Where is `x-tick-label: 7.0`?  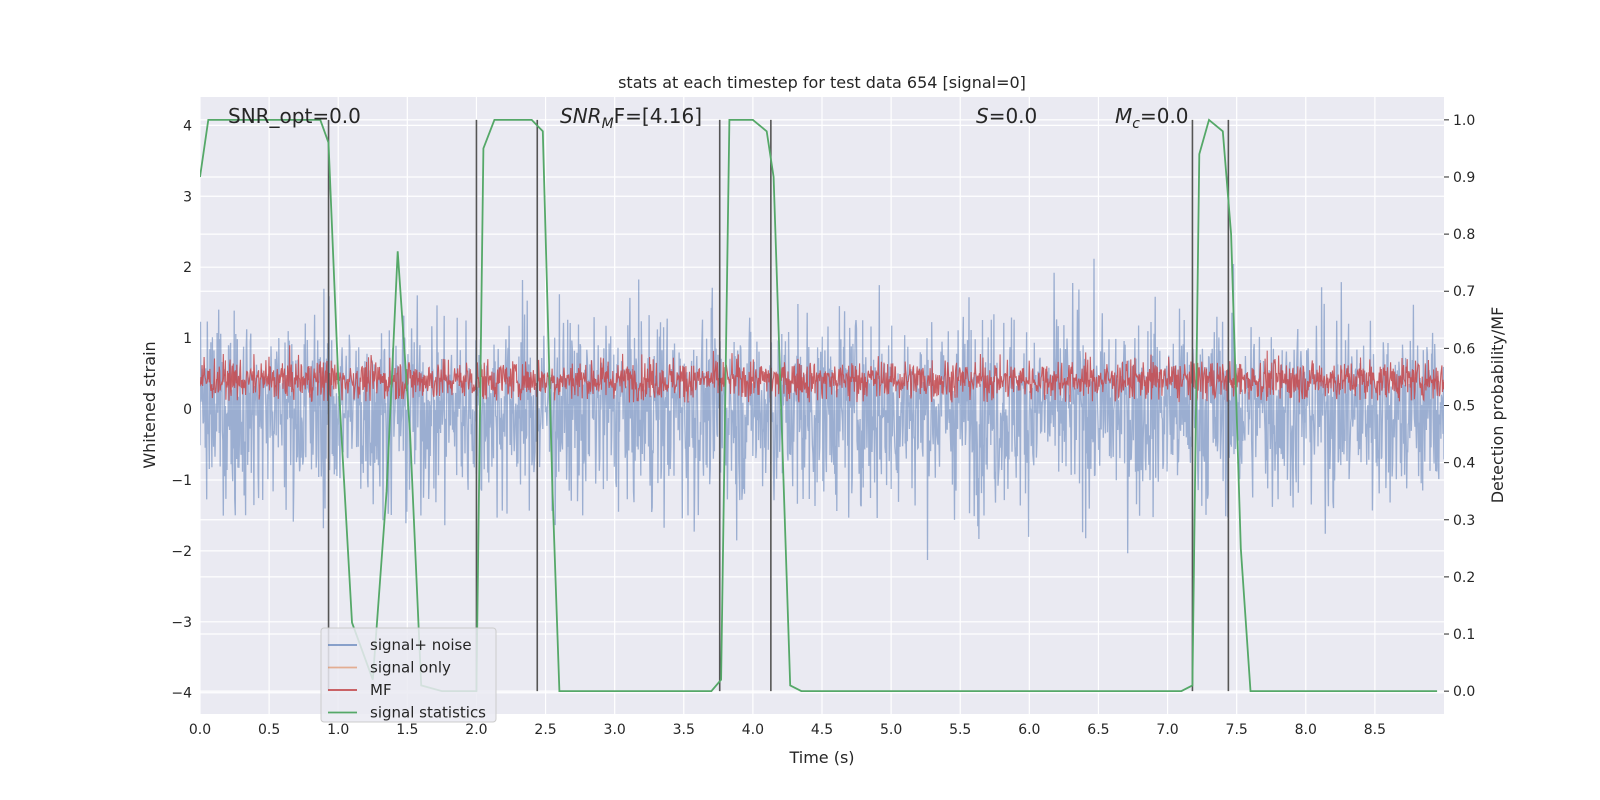 x-tick-label: 7.0 is located at coordinates (1167, 730).